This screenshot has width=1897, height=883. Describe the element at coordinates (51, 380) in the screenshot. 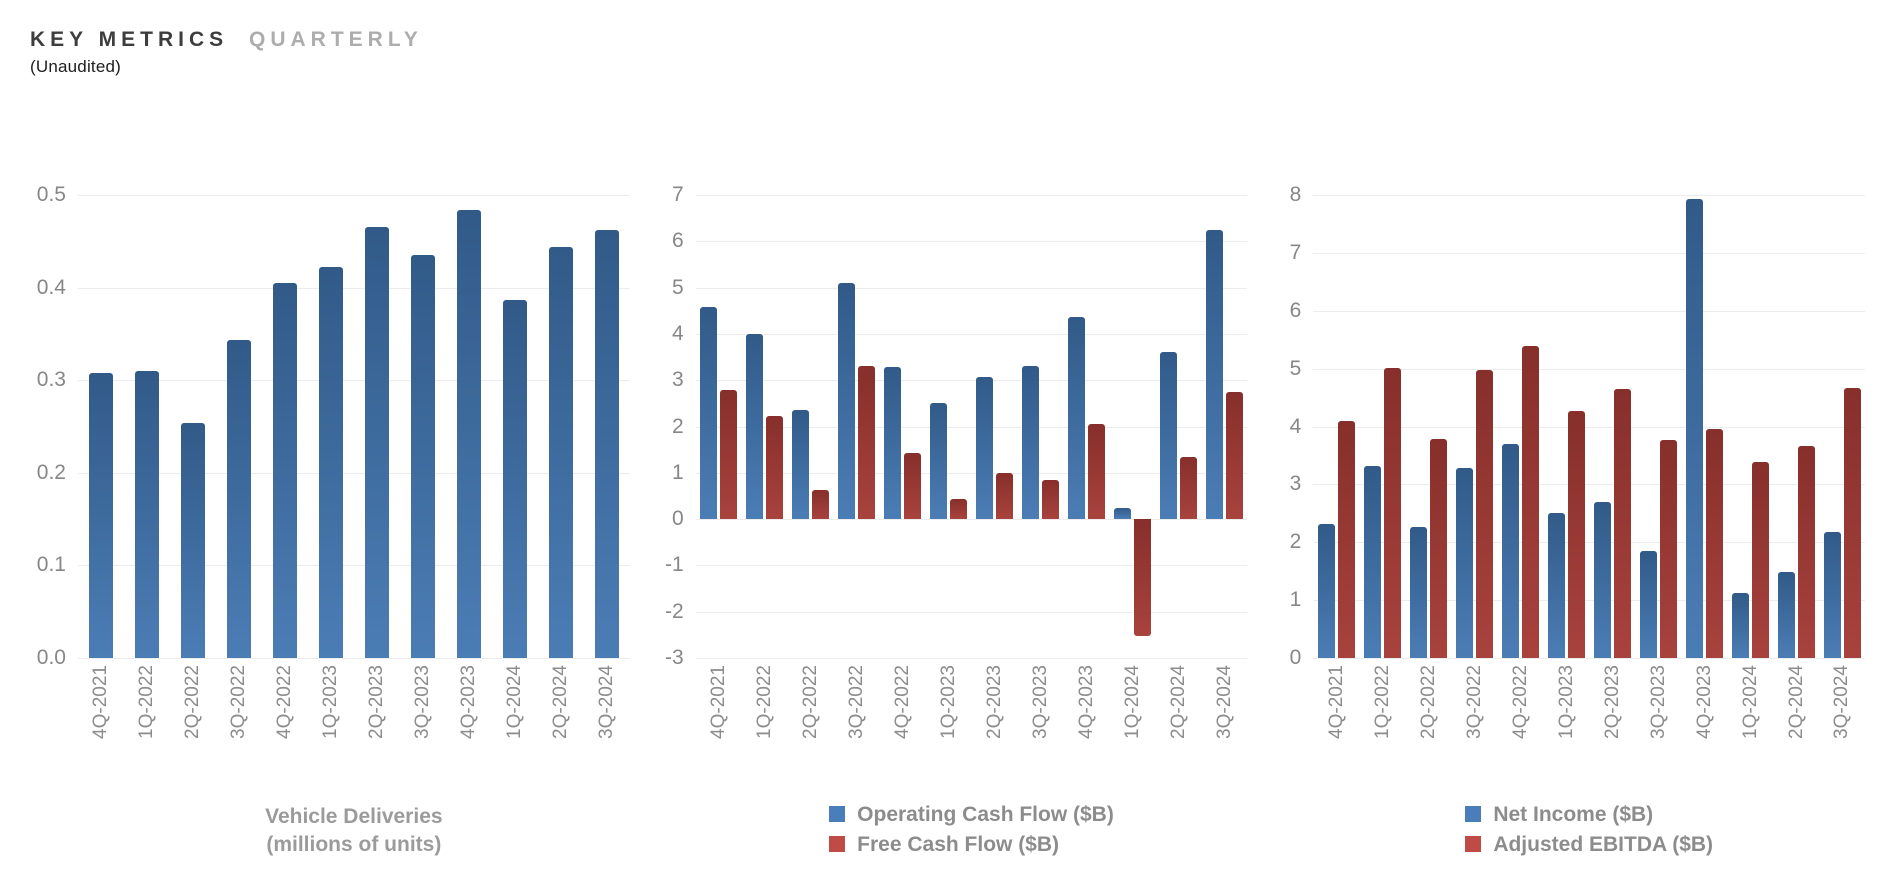

I see `y-tick-label: 0.3` at that location.